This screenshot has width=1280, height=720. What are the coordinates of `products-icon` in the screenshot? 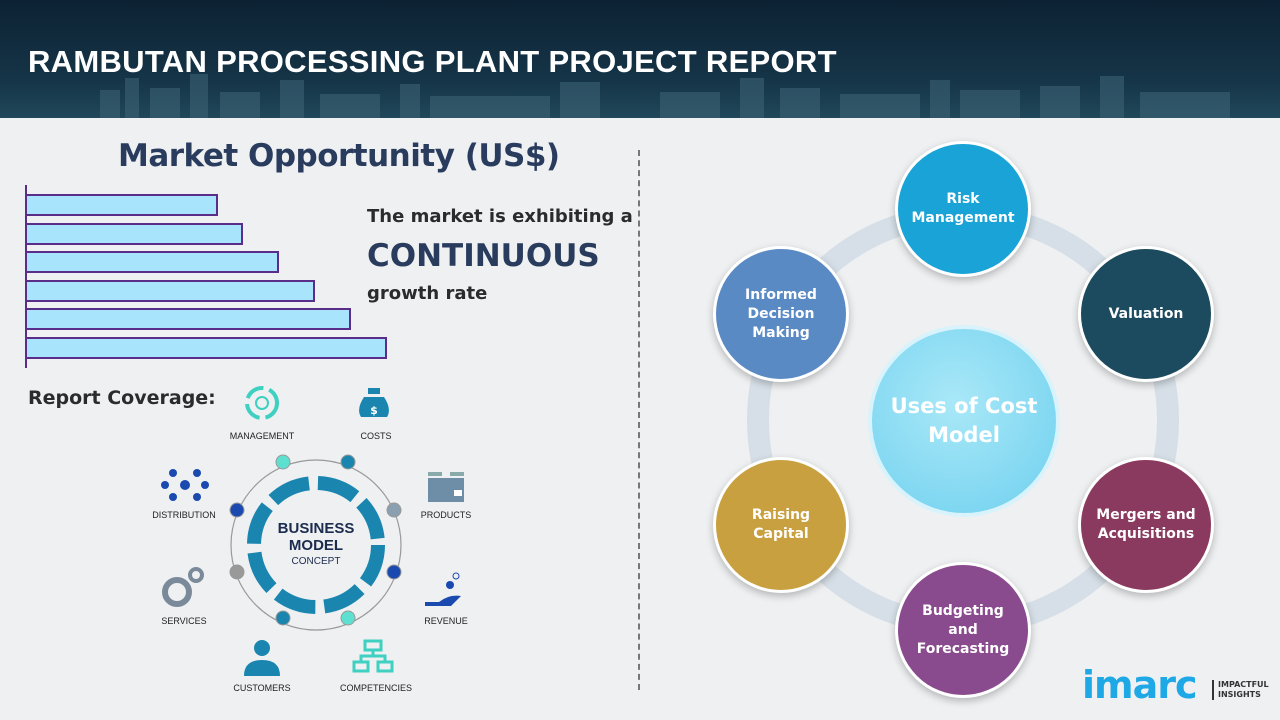 It's located at (446, 487).